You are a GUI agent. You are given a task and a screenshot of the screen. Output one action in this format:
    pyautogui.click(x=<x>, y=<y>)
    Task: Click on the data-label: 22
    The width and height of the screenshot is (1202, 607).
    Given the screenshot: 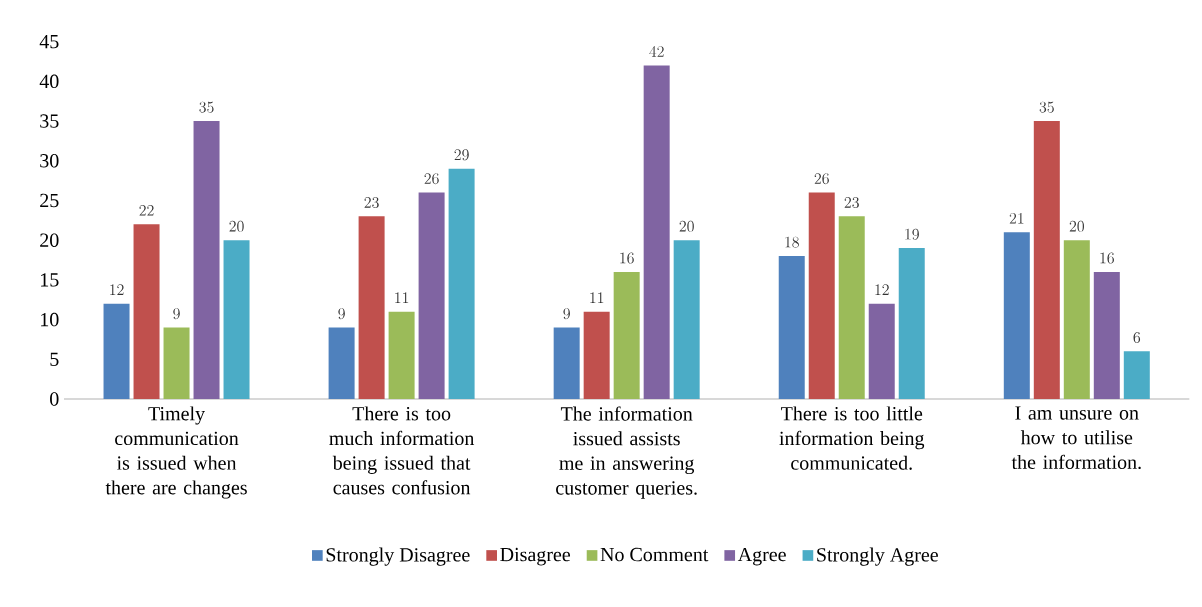 What is the action you would take?
    pyautogui.click(x=146, y=210)
    